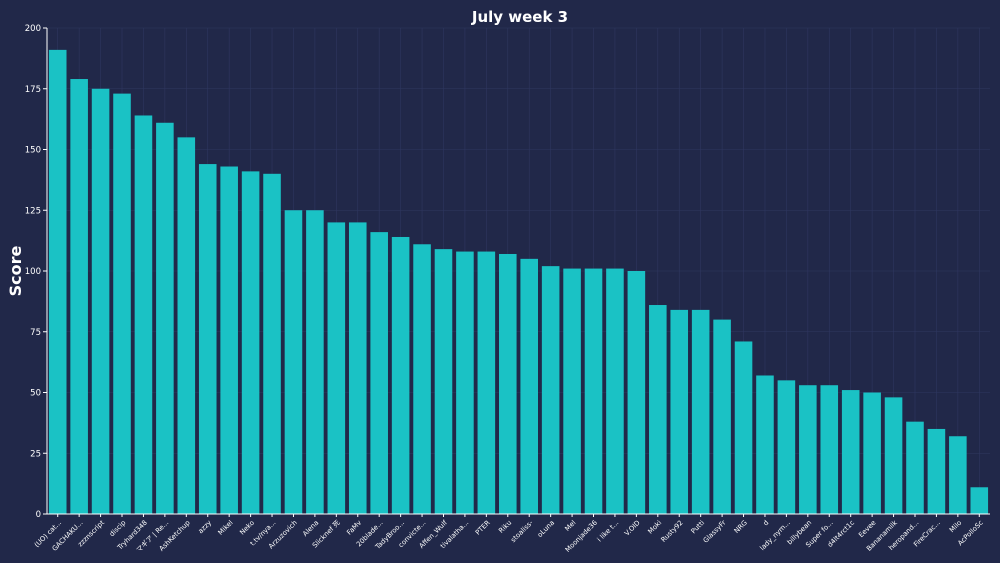  I want to click on y-ticks: 0 25 50 75 100 125 150 175 200, so click(36, 272).